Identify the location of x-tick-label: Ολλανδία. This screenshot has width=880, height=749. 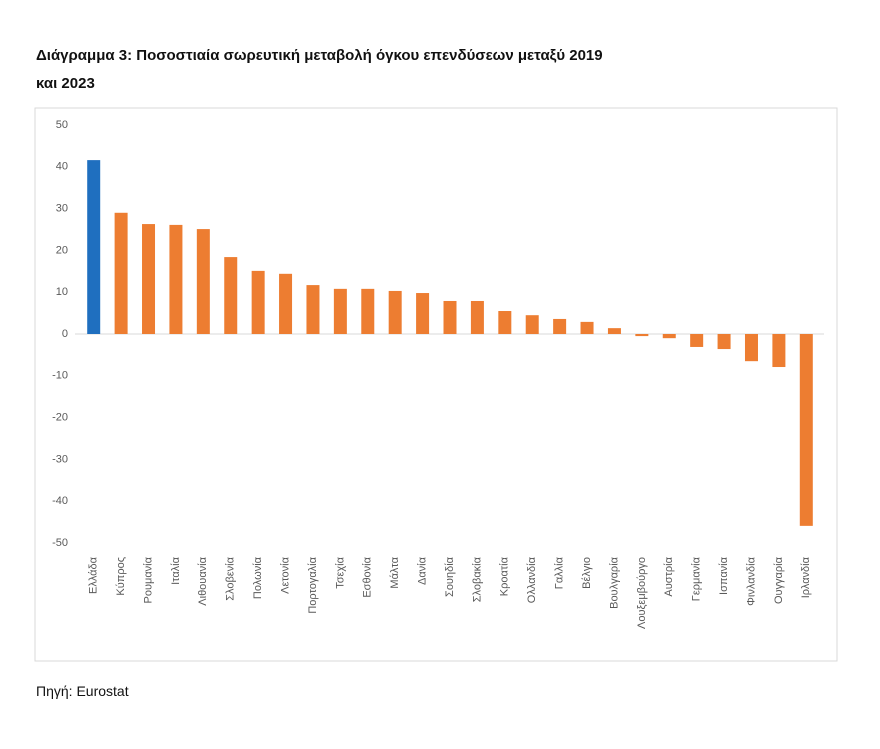
(532, 579).